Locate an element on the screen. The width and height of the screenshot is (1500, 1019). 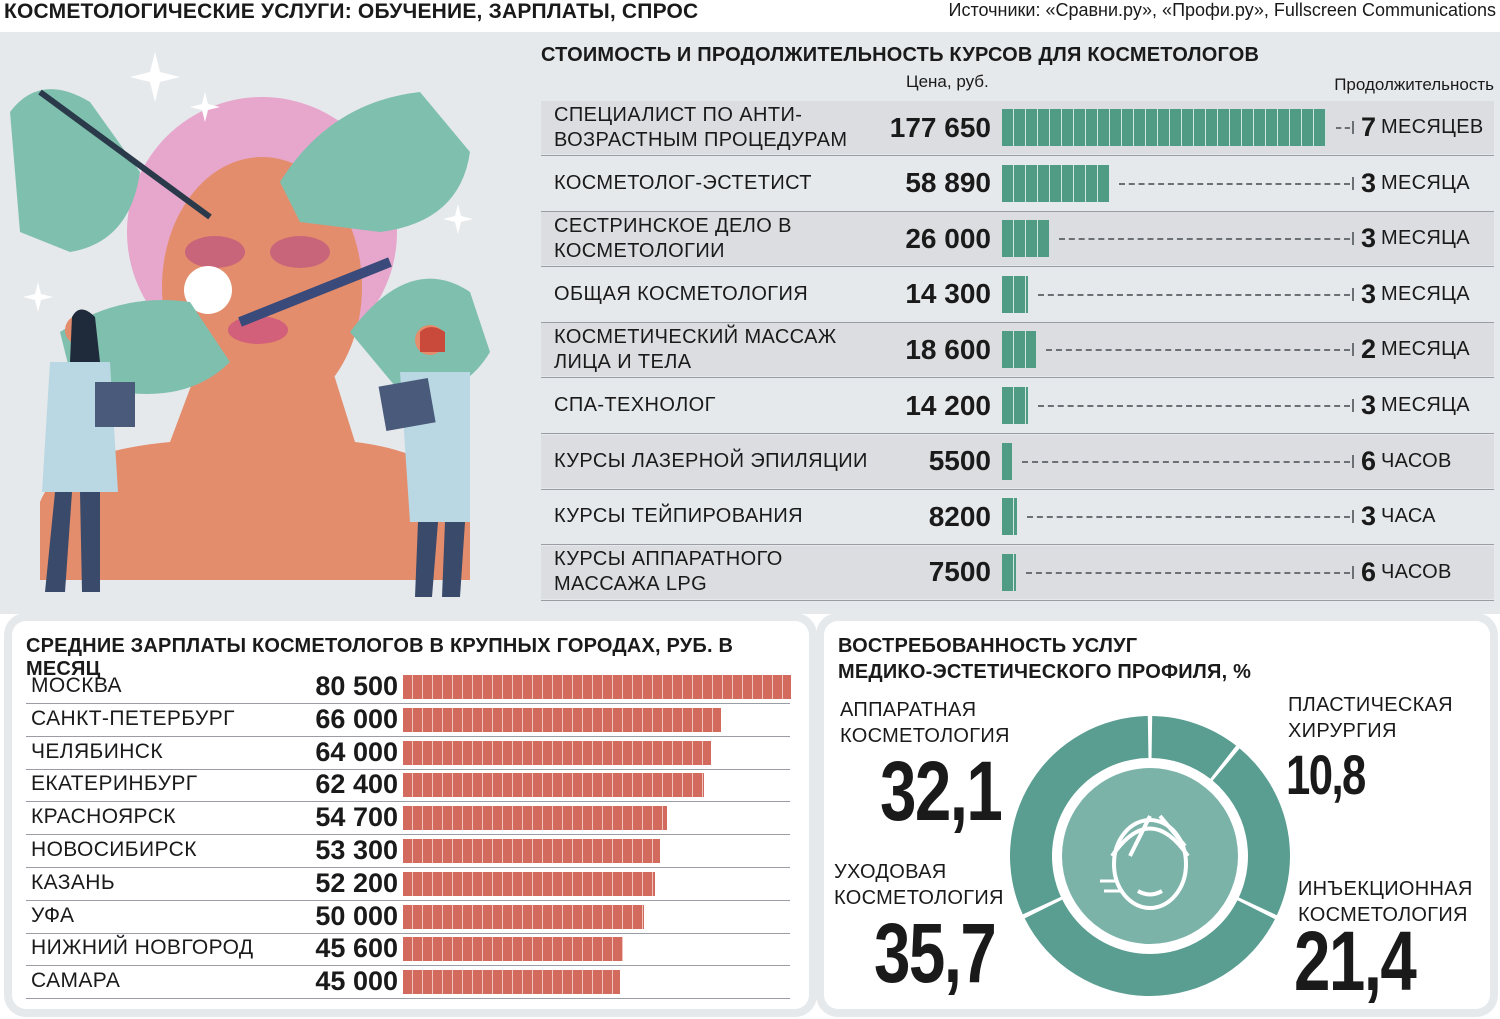
injection-value: 21,4 is located at coordinates (1355, 961).